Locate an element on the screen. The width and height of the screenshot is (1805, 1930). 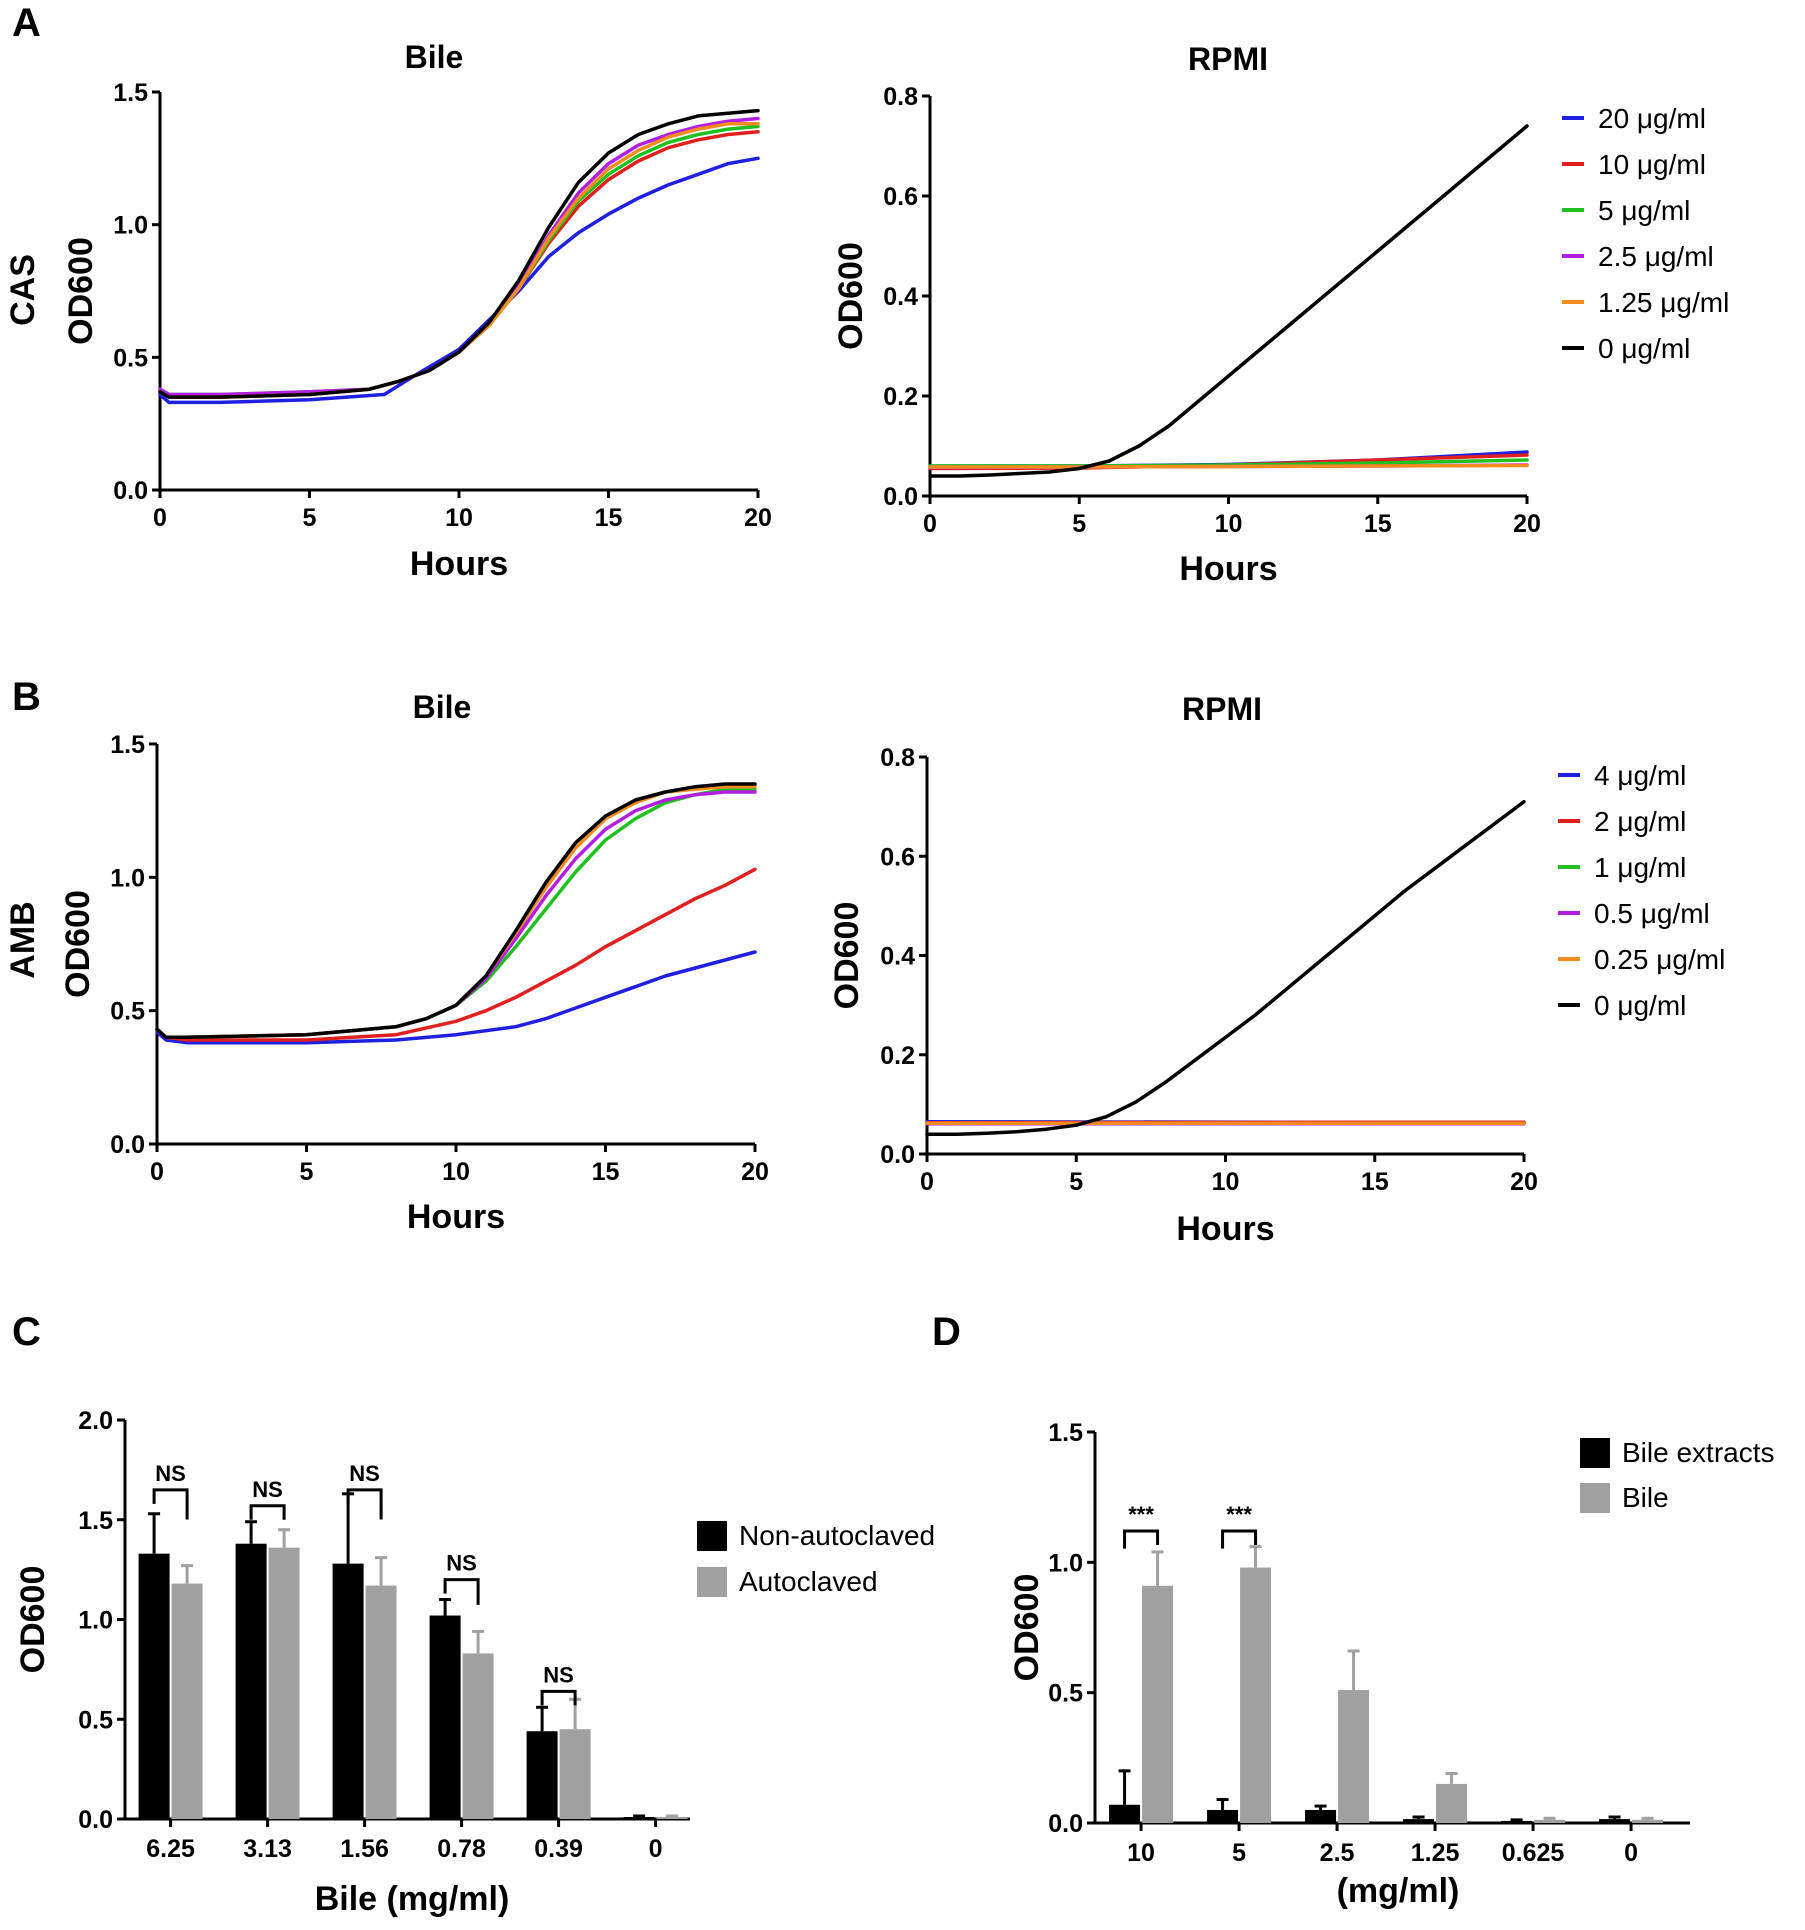
B-rpmi-legend-label: 4 μg/ml is located at coordinates (1640, 775).